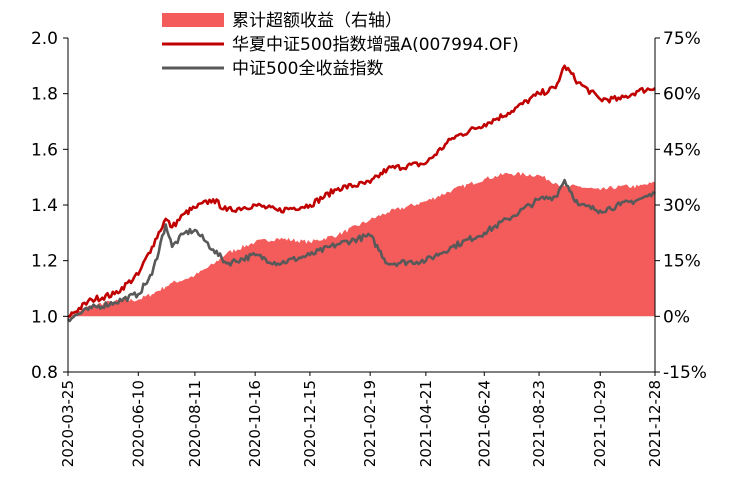 Image resolution: width=729 pixels, height=499 pixels. Describe the element at coordinates (195, 423) in the screenshot. I see `x-tick-label: 2020-08-11` at that location.